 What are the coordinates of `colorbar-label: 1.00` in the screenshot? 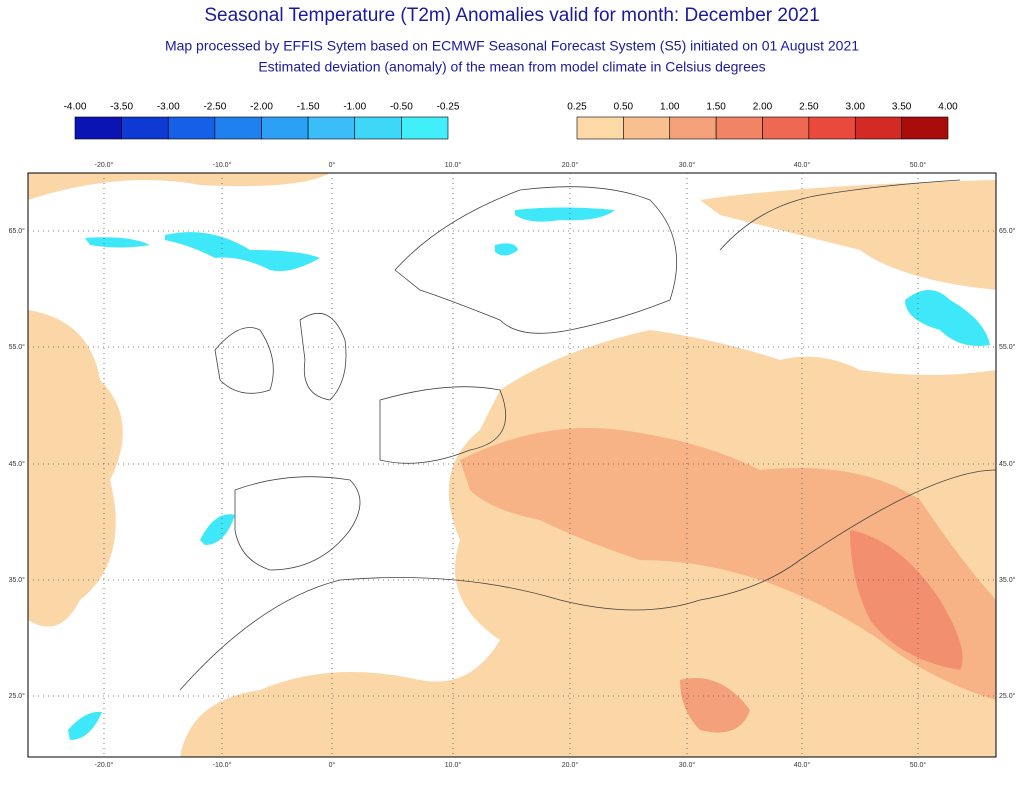 It's located at (670, 107).